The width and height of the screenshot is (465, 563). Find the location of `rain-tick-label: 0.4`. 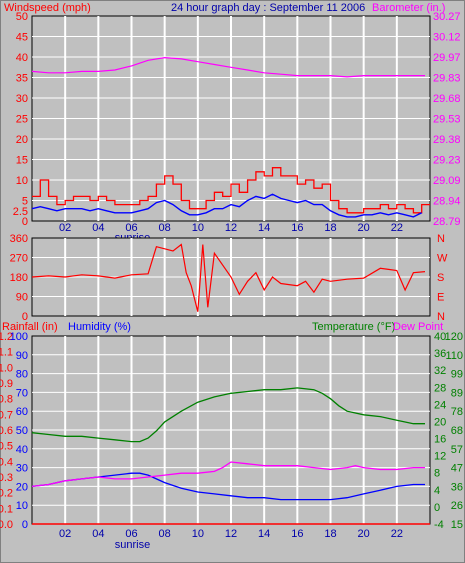

rain-tick-label: 0.4 is located at coordinates (6, 462).